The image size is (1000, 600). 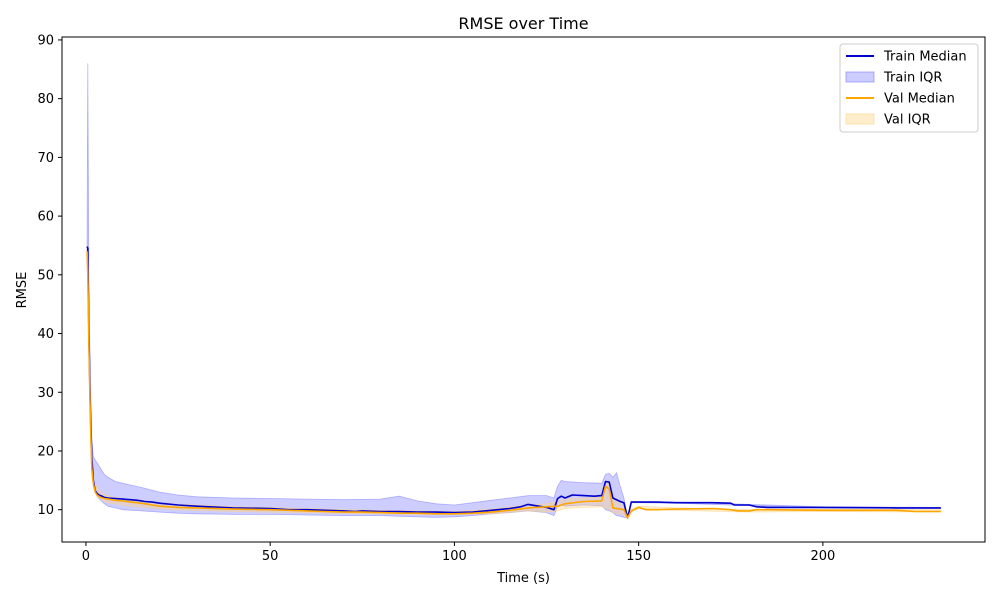 I want to click on x-tick-label: 0, so click(x=86, y=556).